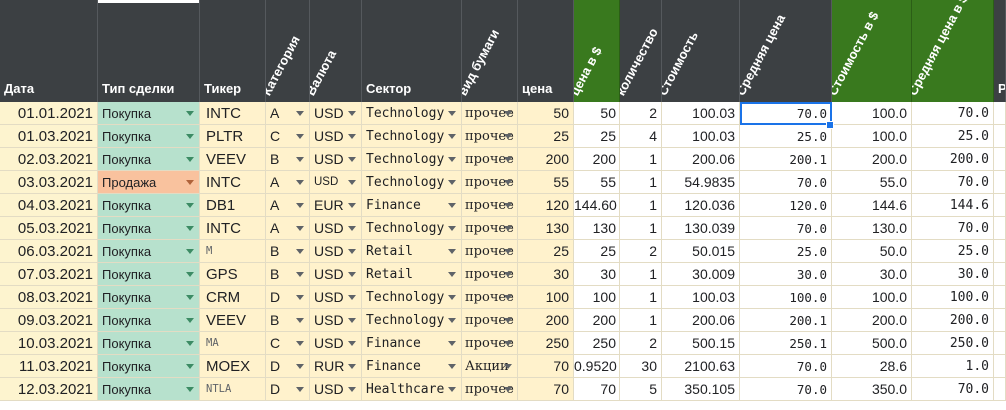  I want to click on cell-category: A, so click(288, 205).